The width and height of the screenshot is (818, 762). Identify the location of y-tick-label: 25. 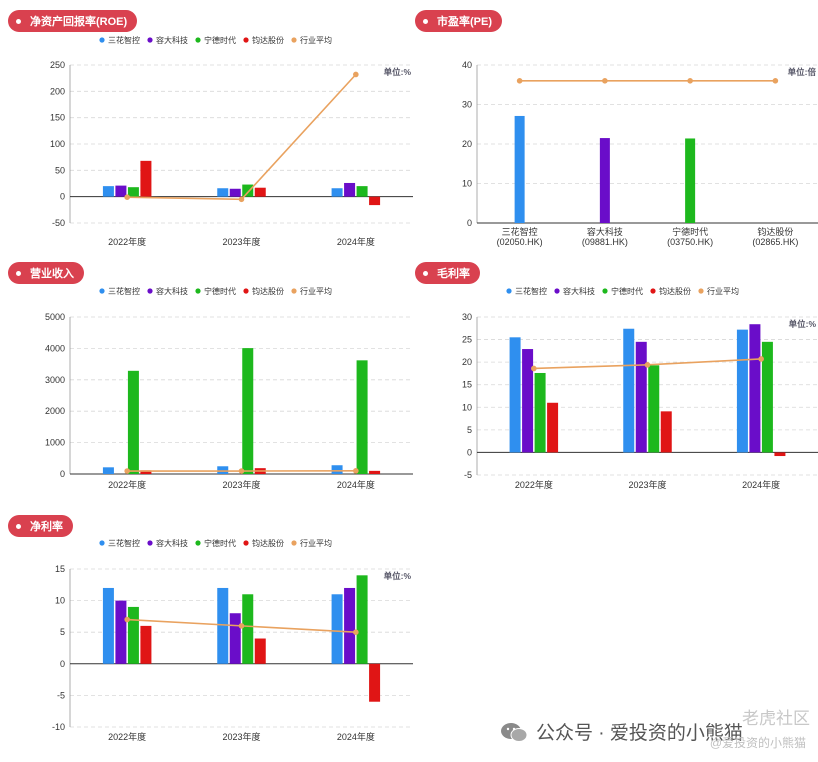
(467, 340).